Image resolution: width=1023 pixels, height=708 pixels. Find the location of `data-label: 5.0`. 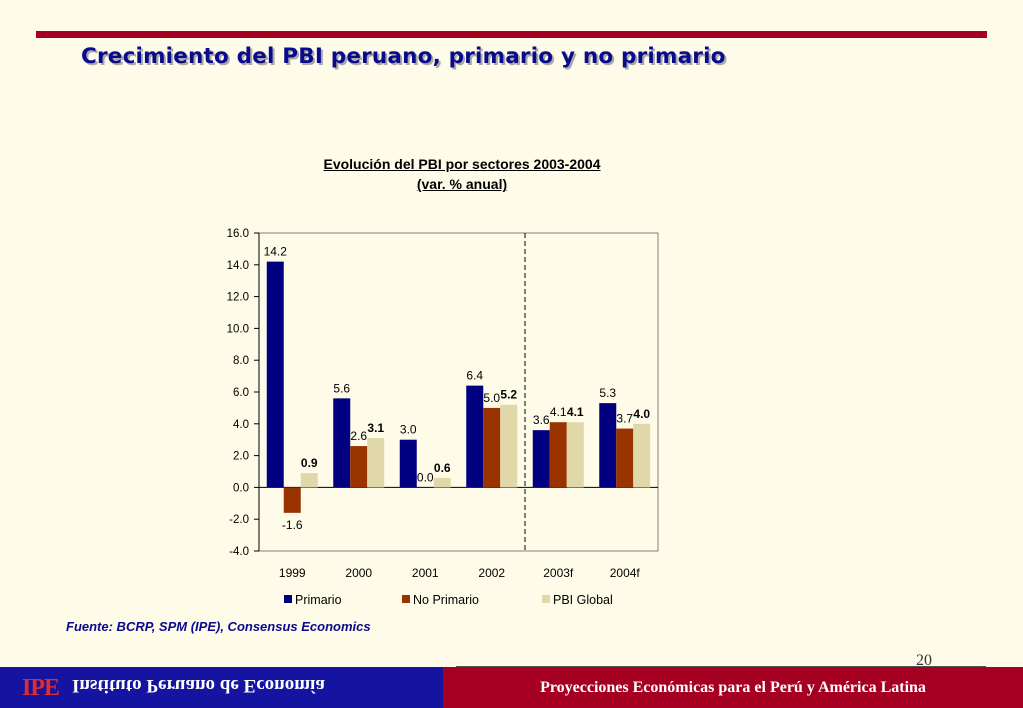

data-label: 5.0 is located at coordinates (491, 398).